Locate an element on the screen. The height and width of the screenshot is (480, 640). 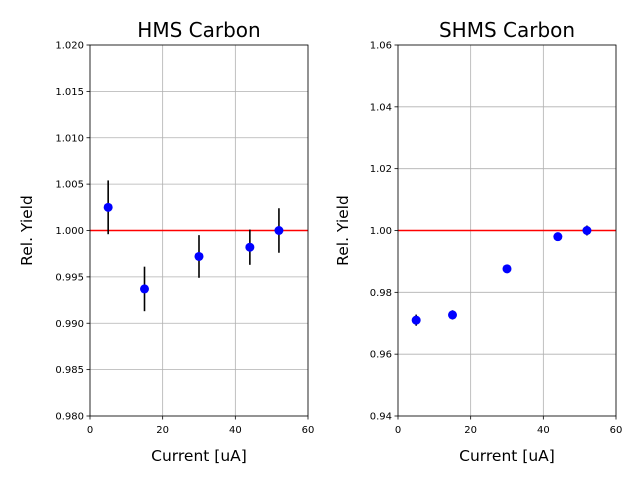
y-tick-label: 1.020 is located at coordinates (69, 46).